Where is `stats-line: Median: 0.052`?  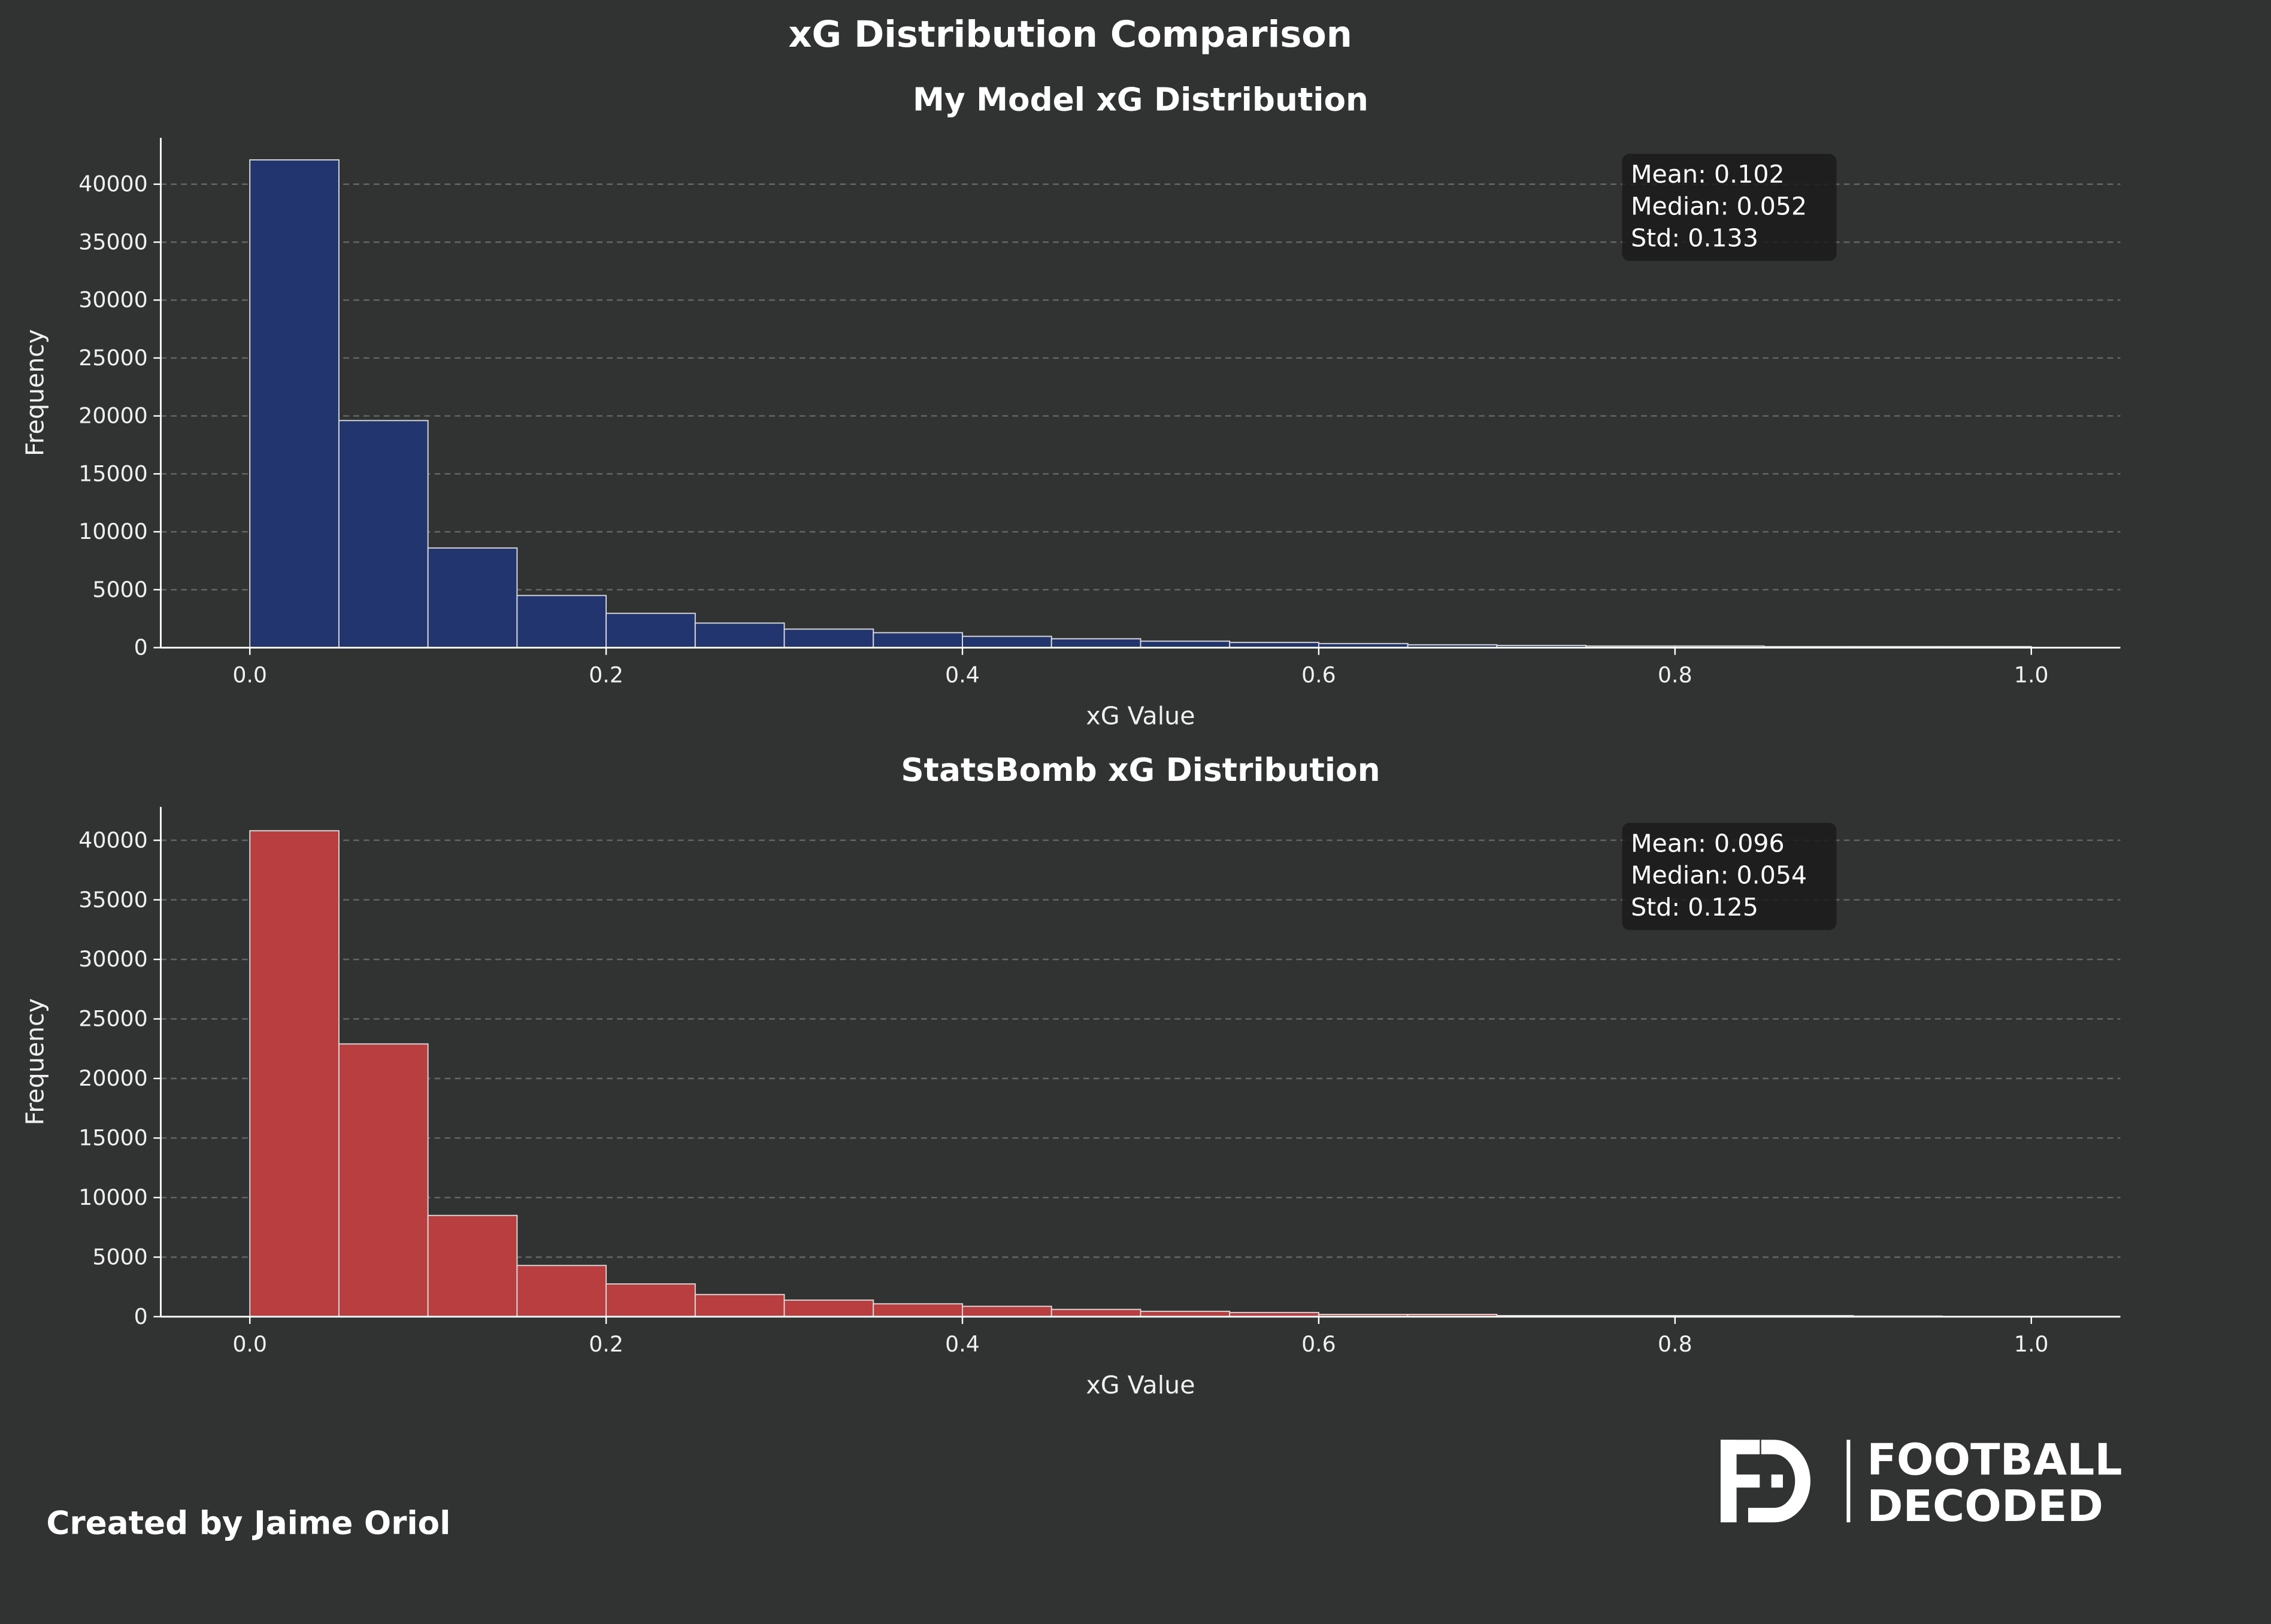 stats-line: Median: 0.052 is located at coordinates (1719, 206).